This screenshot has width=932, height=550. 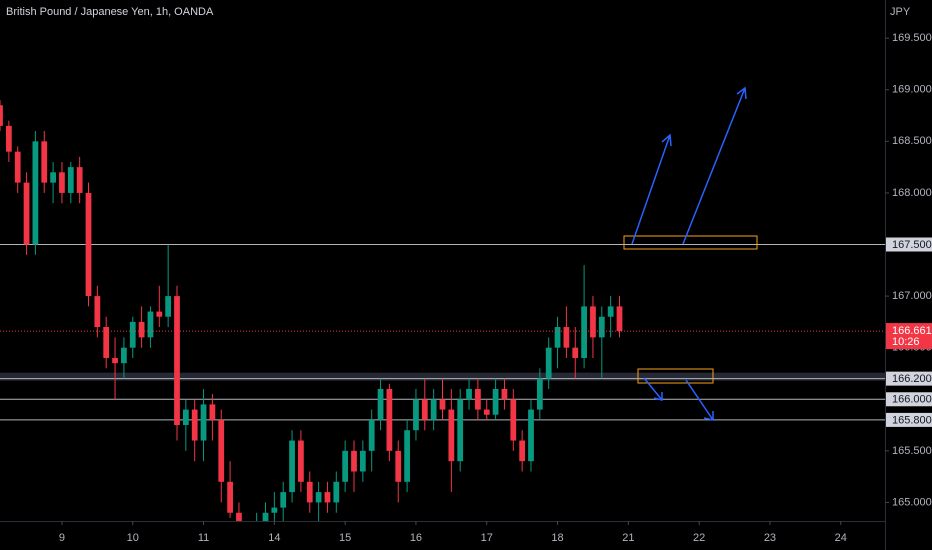 What do you see at coordinates (557, 538) in the screenshot?
I see `x-tick-label: 18` at bounding box center [557, 538].